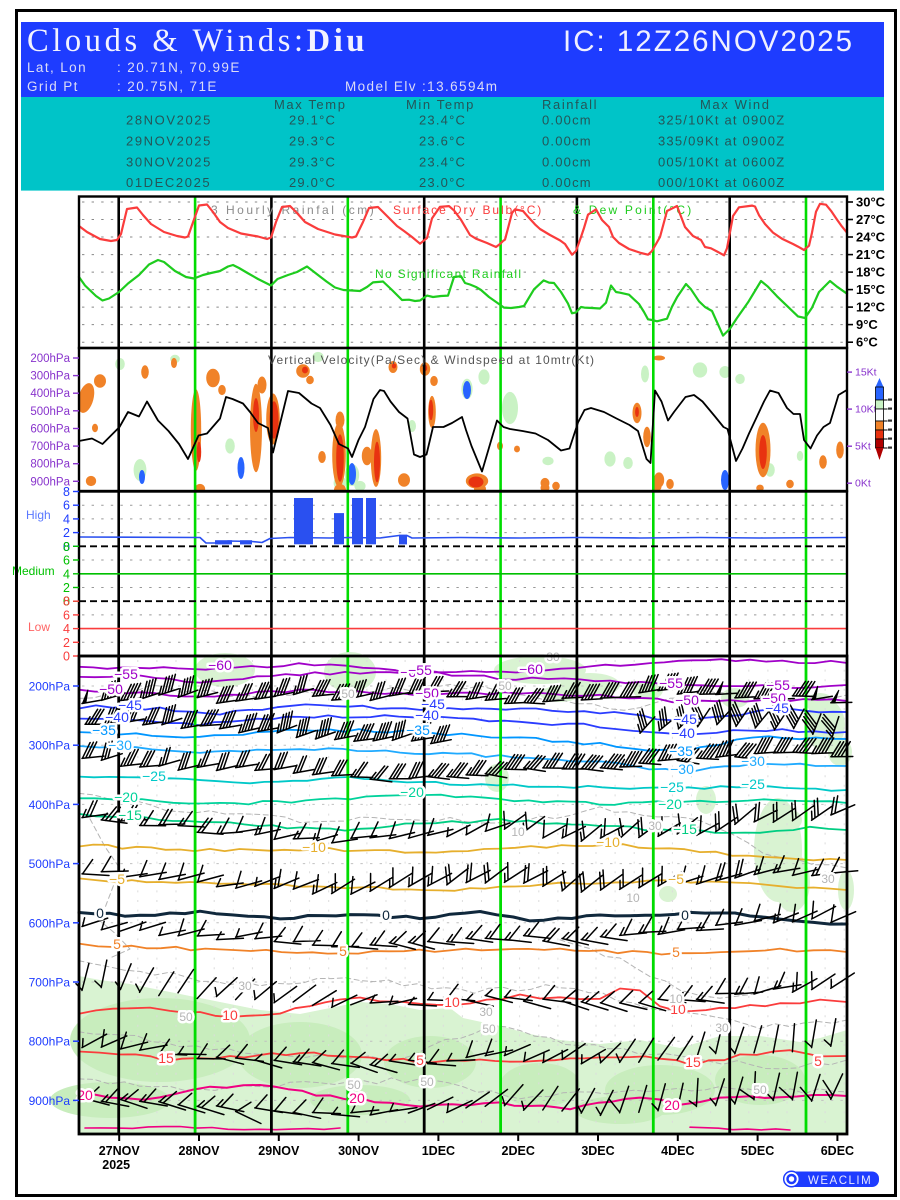 The width and height of the screenshot is (900, 1200). What do you see at coordinates (39, 627) in the screenshot?
I see `svg-text: Low` at bounding box center [39, 627].